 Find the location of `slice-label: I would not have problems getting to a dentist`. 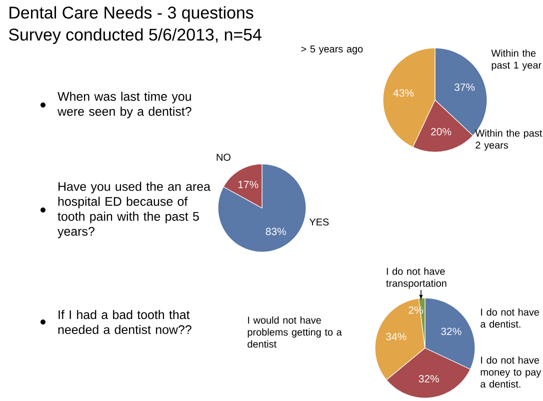

slice-label: I would not have problems getting to a dentist is located at coordinates (295, 332).